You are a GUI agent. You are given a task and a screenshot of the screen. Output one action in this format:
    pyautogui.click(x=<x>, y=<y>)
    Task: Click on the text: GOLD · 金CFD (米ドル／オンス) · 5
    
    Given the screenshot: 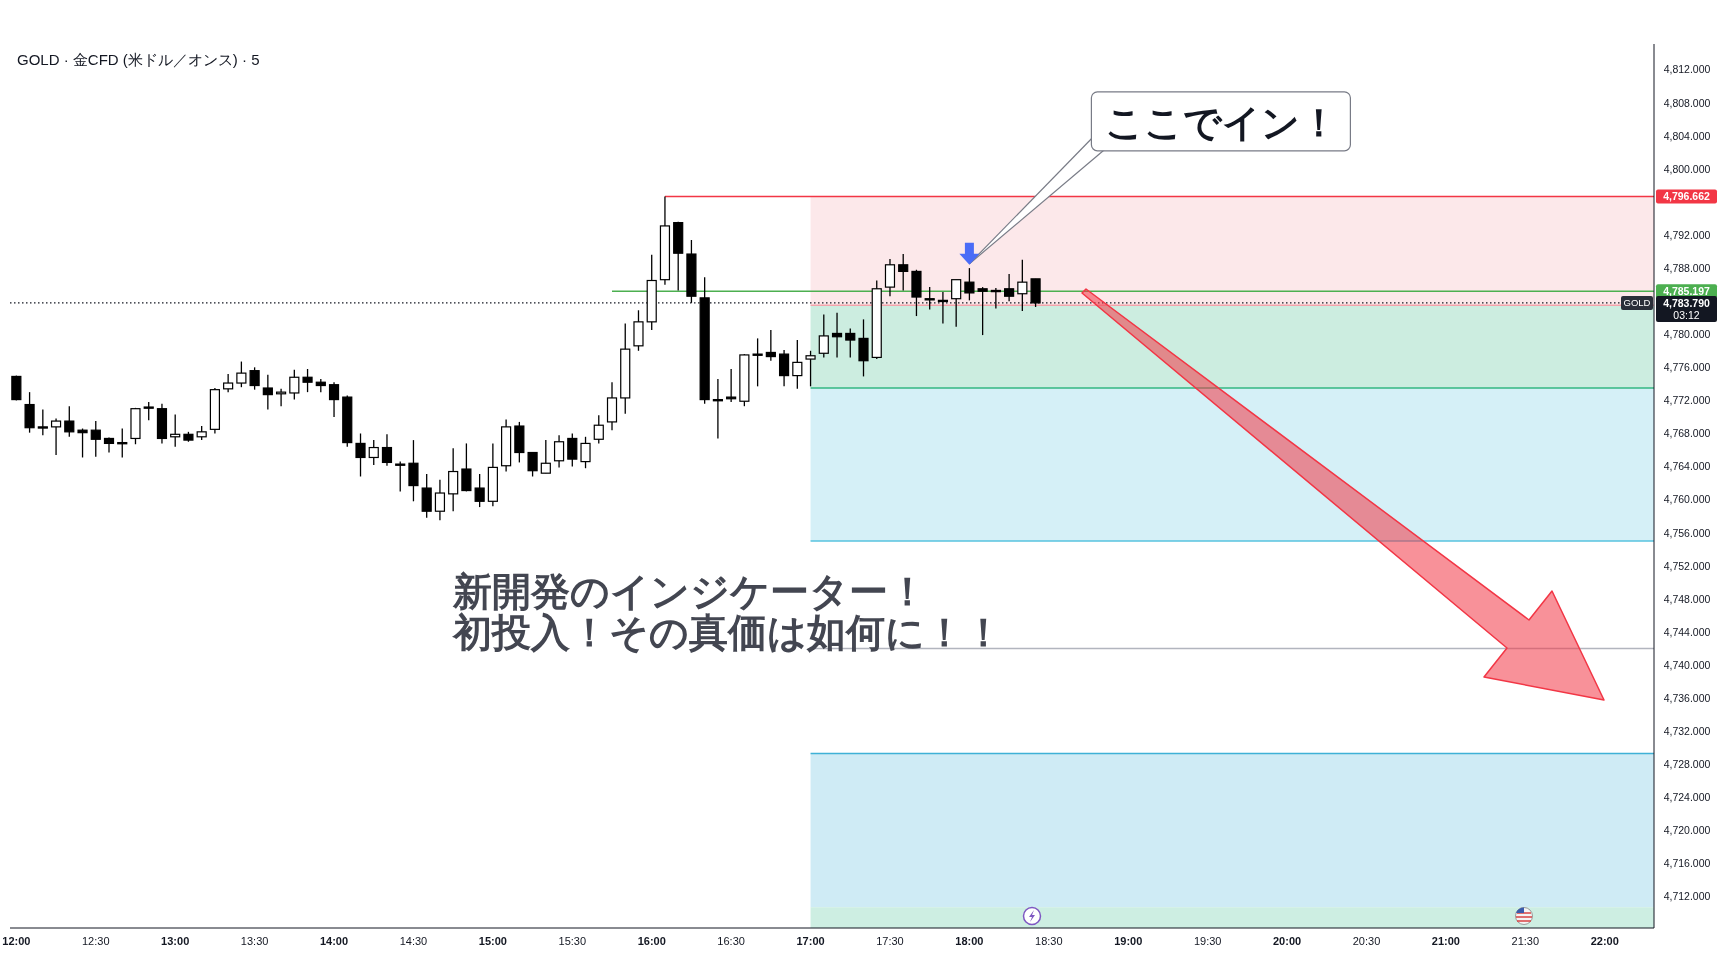 What is the action you would take?
    pyautogui.click(x=138, y=59)
    